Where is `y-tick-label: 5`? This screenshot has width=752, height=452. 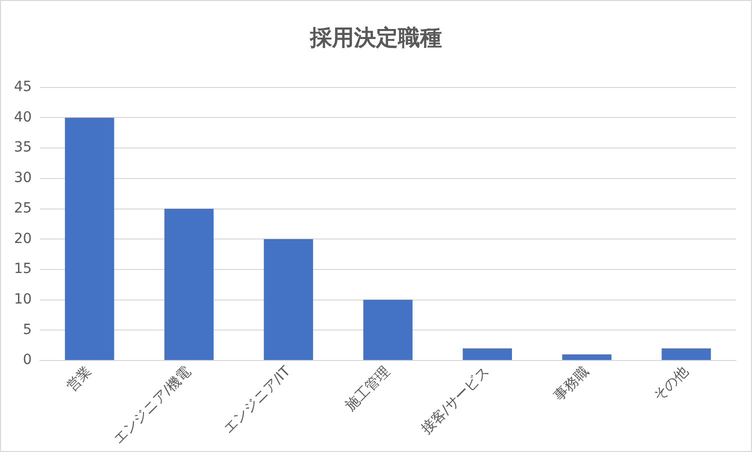 y-tick-label: 5 is located at coordinates (27, 330).